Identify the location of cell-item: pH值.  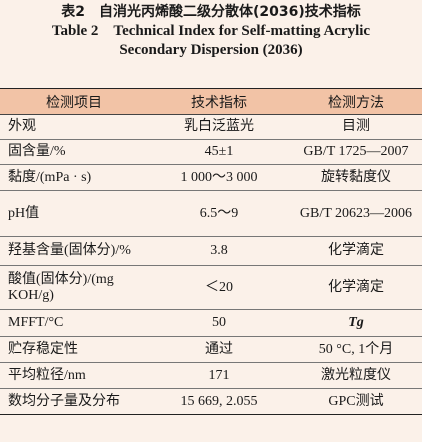
(74, 213).